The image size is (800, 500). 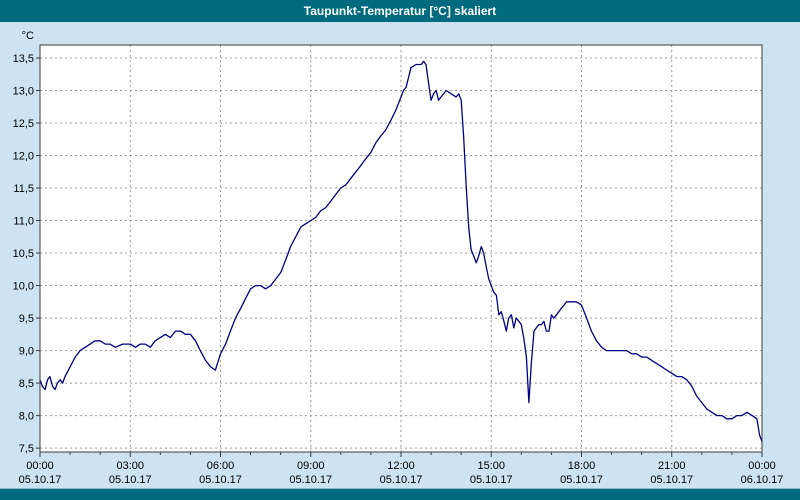 What do you see at coordinates (401, 466) in the screenshot?
I see `x-tick-time-label: 12:00` at bounding box center [401, 466].